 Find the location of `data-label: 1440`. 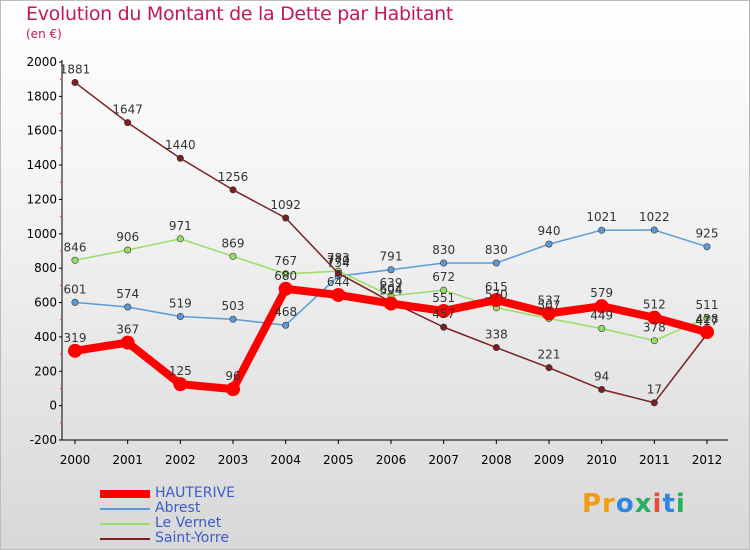

data-label: 1440 is located at coordinates (180, 145).